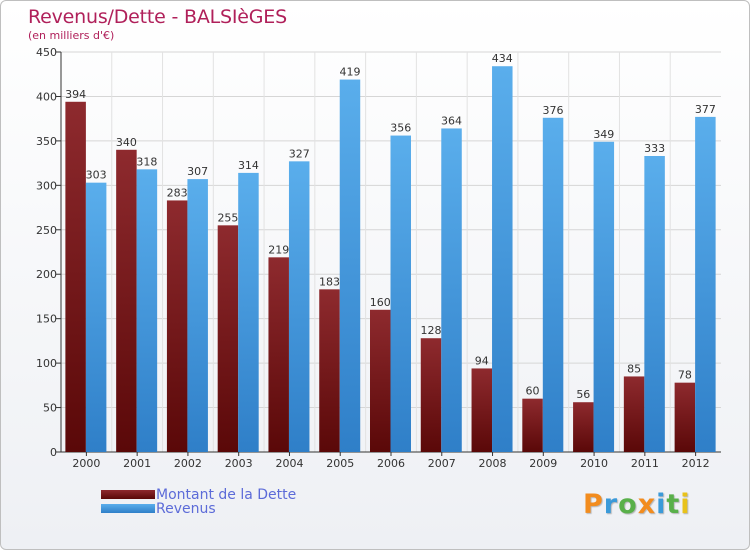 The height and width of the screenshot is (550, 750). Describe the element at coordinates (126, 300) in the screenshot. I see `bar-debt-2001` at that location.